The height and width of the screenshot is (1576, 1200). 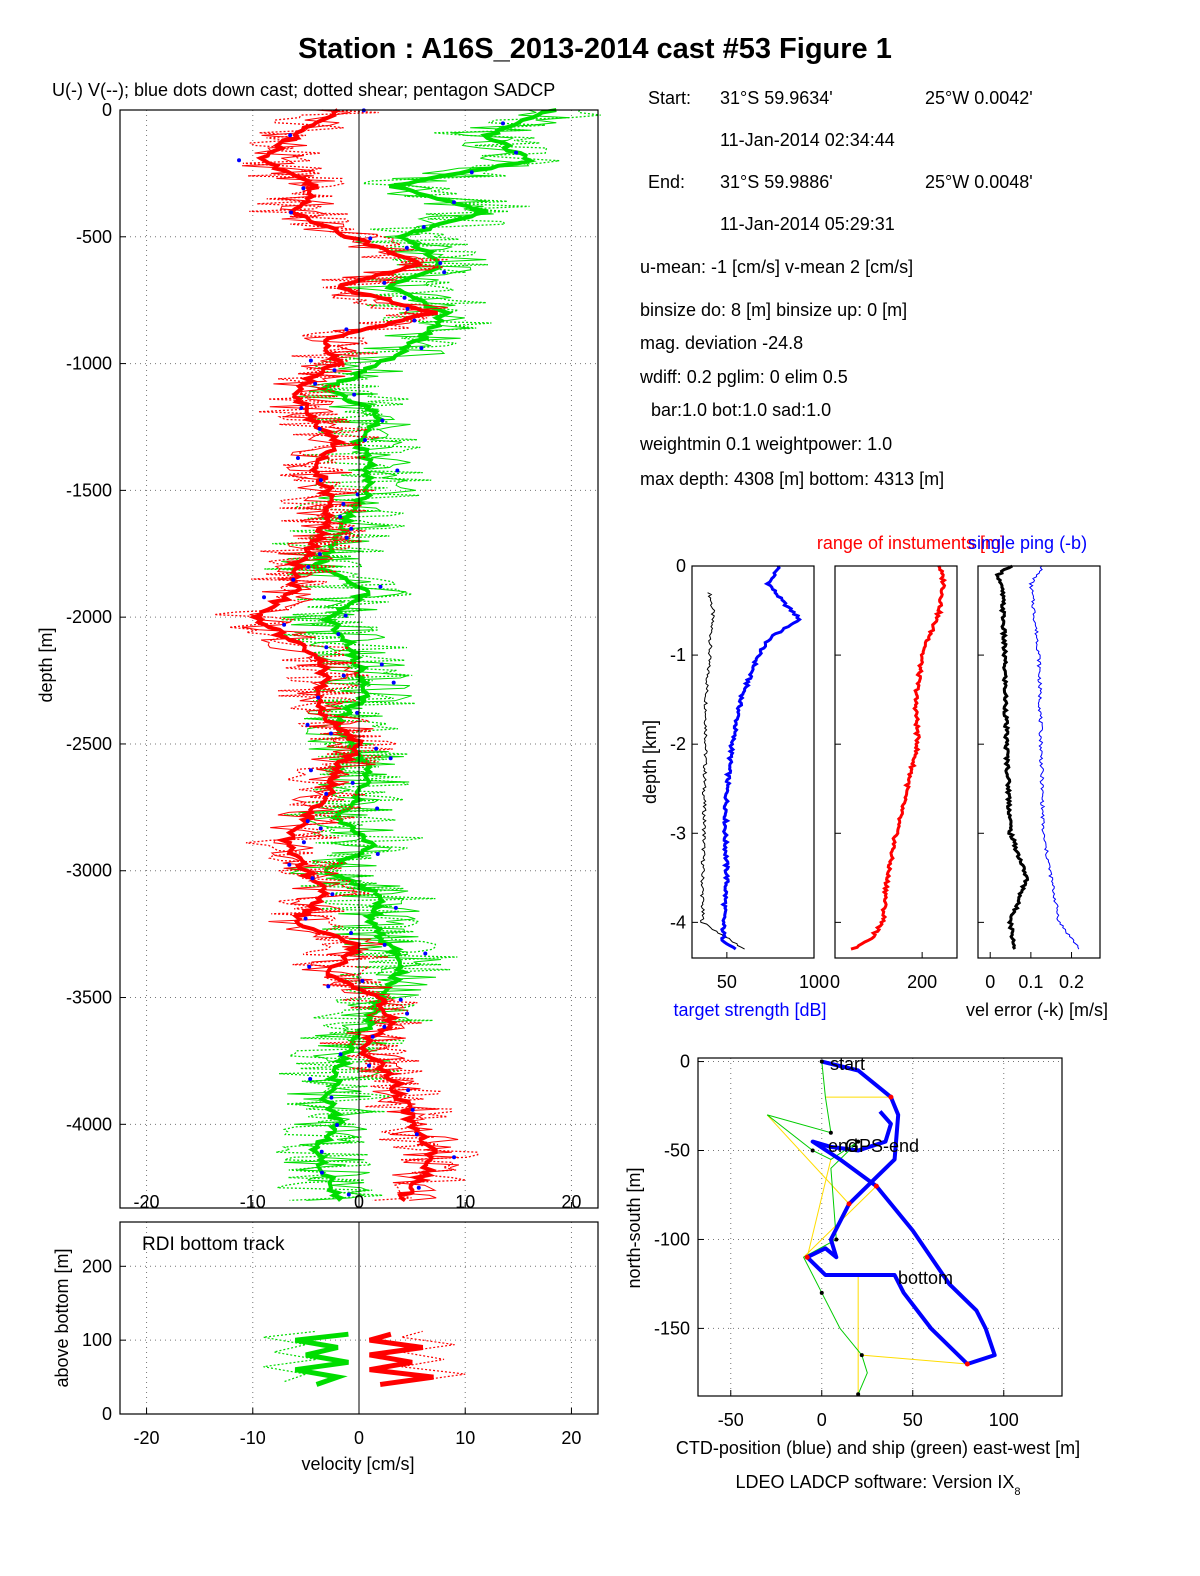 I want to click on v-series-line, so click(x=432, y=655).